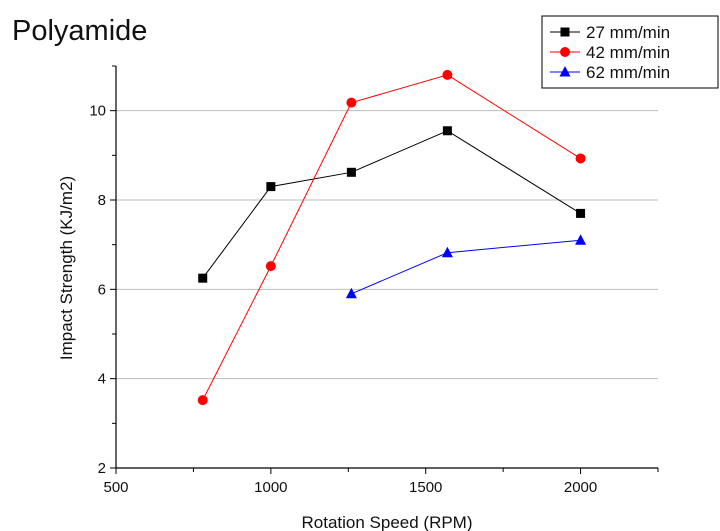  I want to click on x-tick-label: 500, so click(115, 487).